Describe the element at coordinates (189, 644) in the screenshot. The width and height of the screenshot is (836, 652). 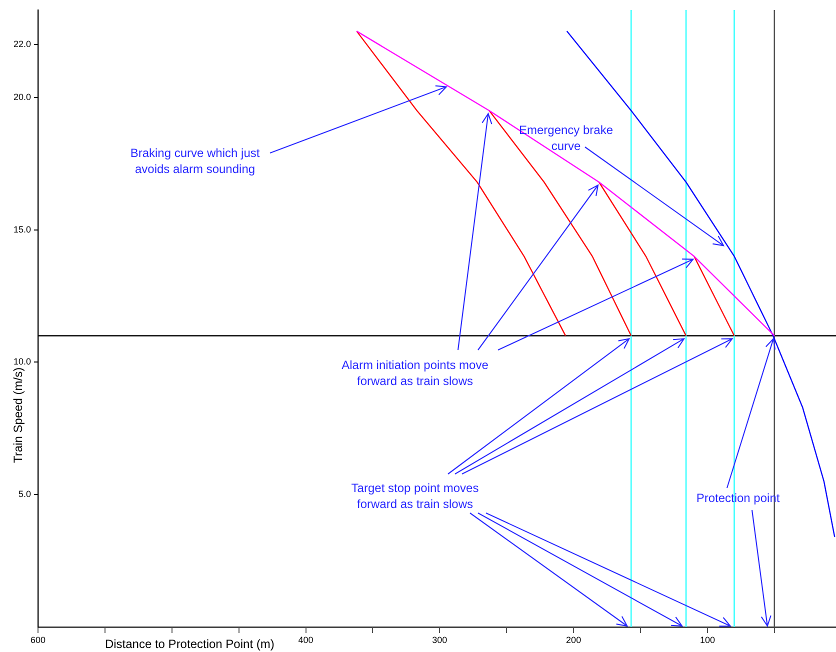
I see `x-axis-title: Distance to Protection Point (m)` at that location.